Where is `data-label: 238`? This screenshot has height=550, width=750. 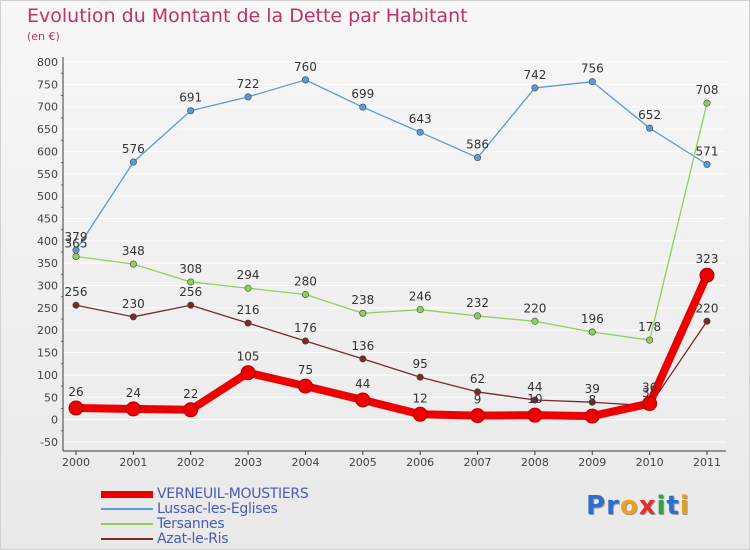
data-label: 238 is located at coordinates (362, 300).